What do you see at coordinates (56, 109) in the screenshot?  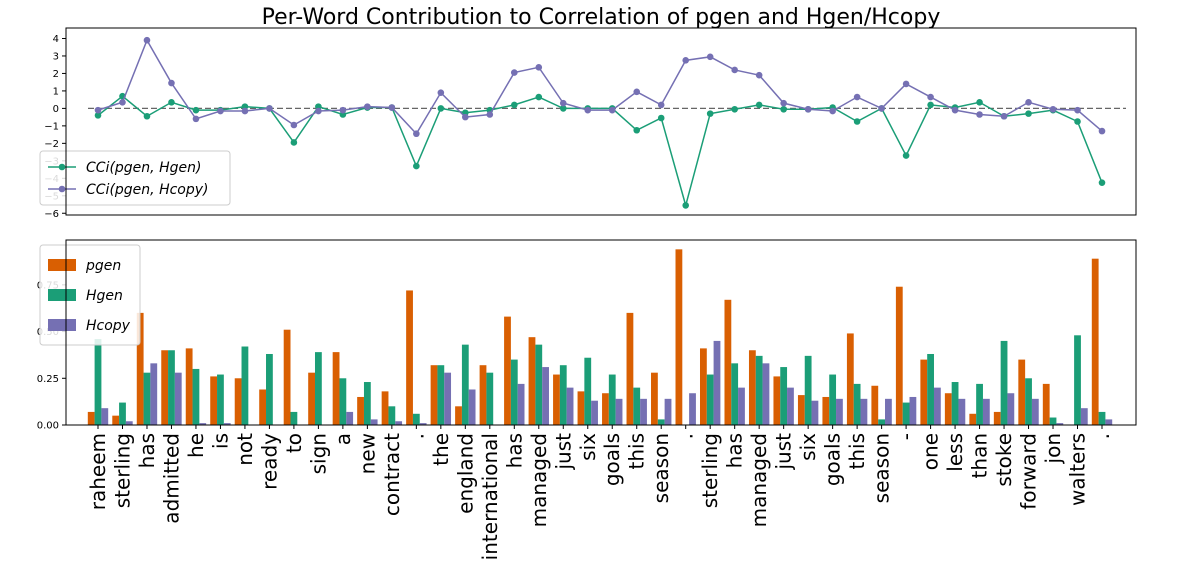 I see `y-tick-label: 0` at bounding box center [56, 109].